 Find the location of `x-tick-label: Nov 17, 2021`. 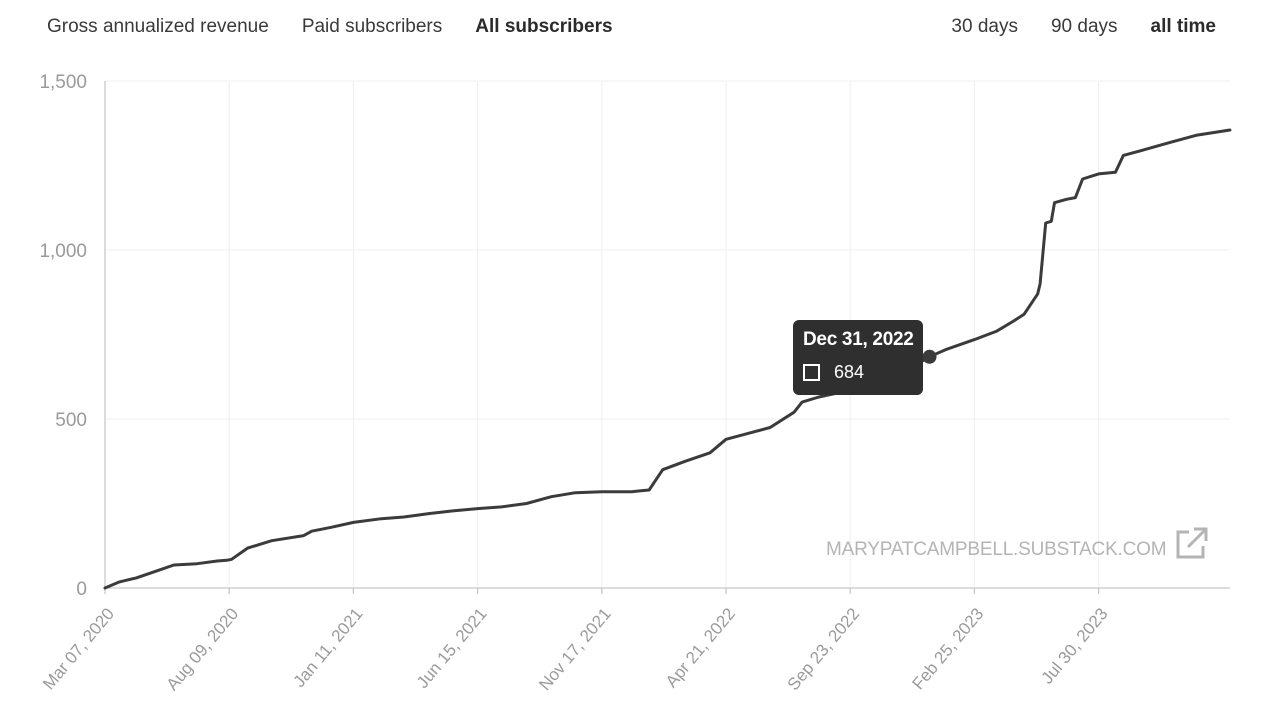

x-tick-label: Nov 17, 2021 is located at coordinates (575, 649).